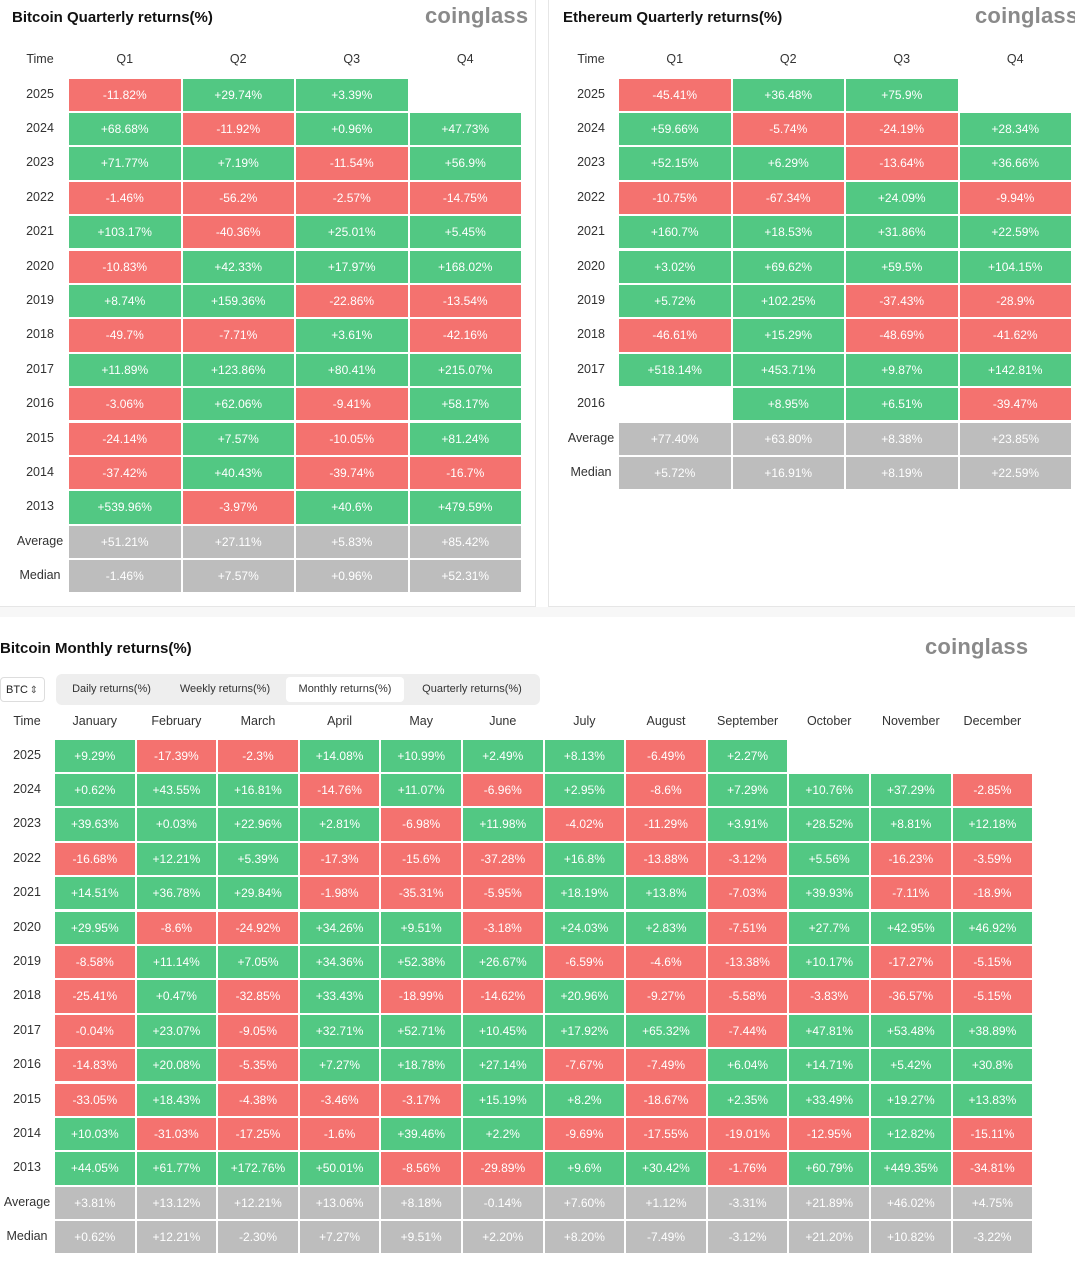 The height and width of the screenshot is (1262, 1075). Describe the element at coordinates (788, 266) in the screenshot. I see `return-cell: +69.62%` at that location.